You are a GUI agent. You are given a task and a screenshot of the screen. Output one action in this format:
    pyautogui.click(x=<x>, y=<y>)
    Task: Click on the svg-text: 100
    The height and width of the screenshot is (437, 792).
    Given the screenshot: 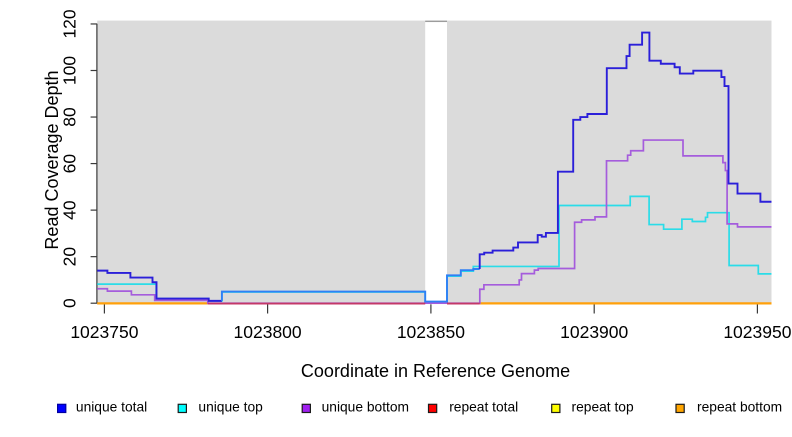 What is the action you would take?
    pyautogui.click(x=70, y=70)
    